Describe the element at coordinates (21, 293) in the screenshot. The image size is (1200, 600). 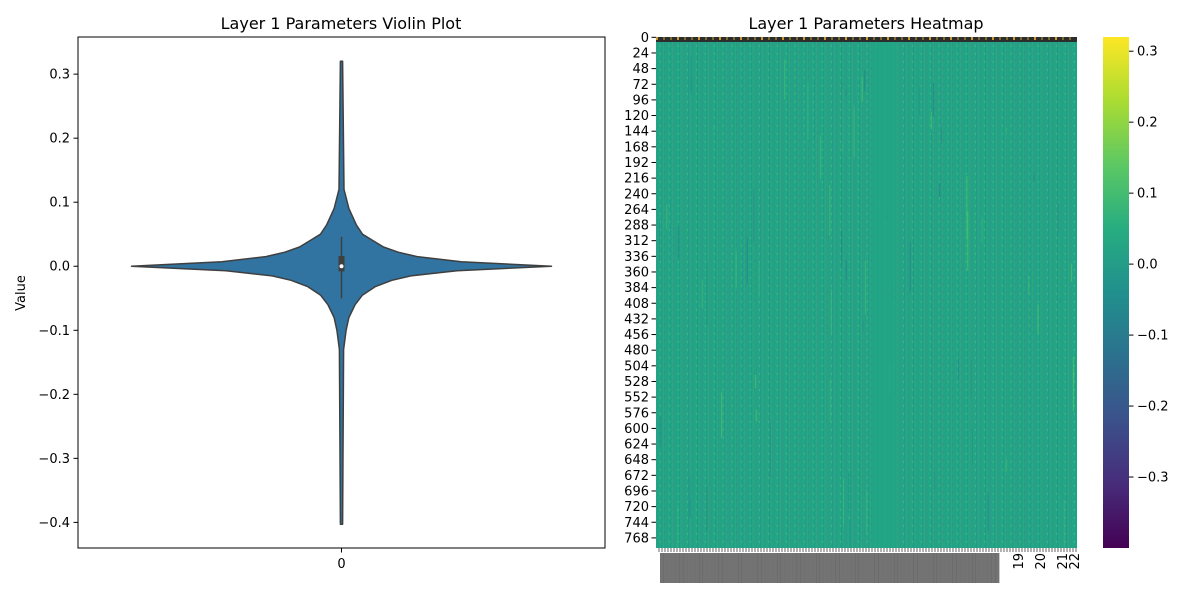
I see `violin-y-axis-label: Value` at that location.